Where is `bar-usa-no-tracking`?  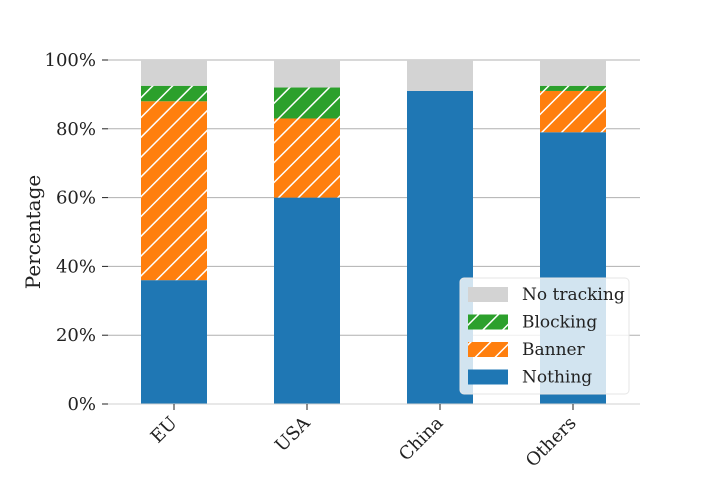
bar-usa-no-tracking is located at coordinates (307, 74).